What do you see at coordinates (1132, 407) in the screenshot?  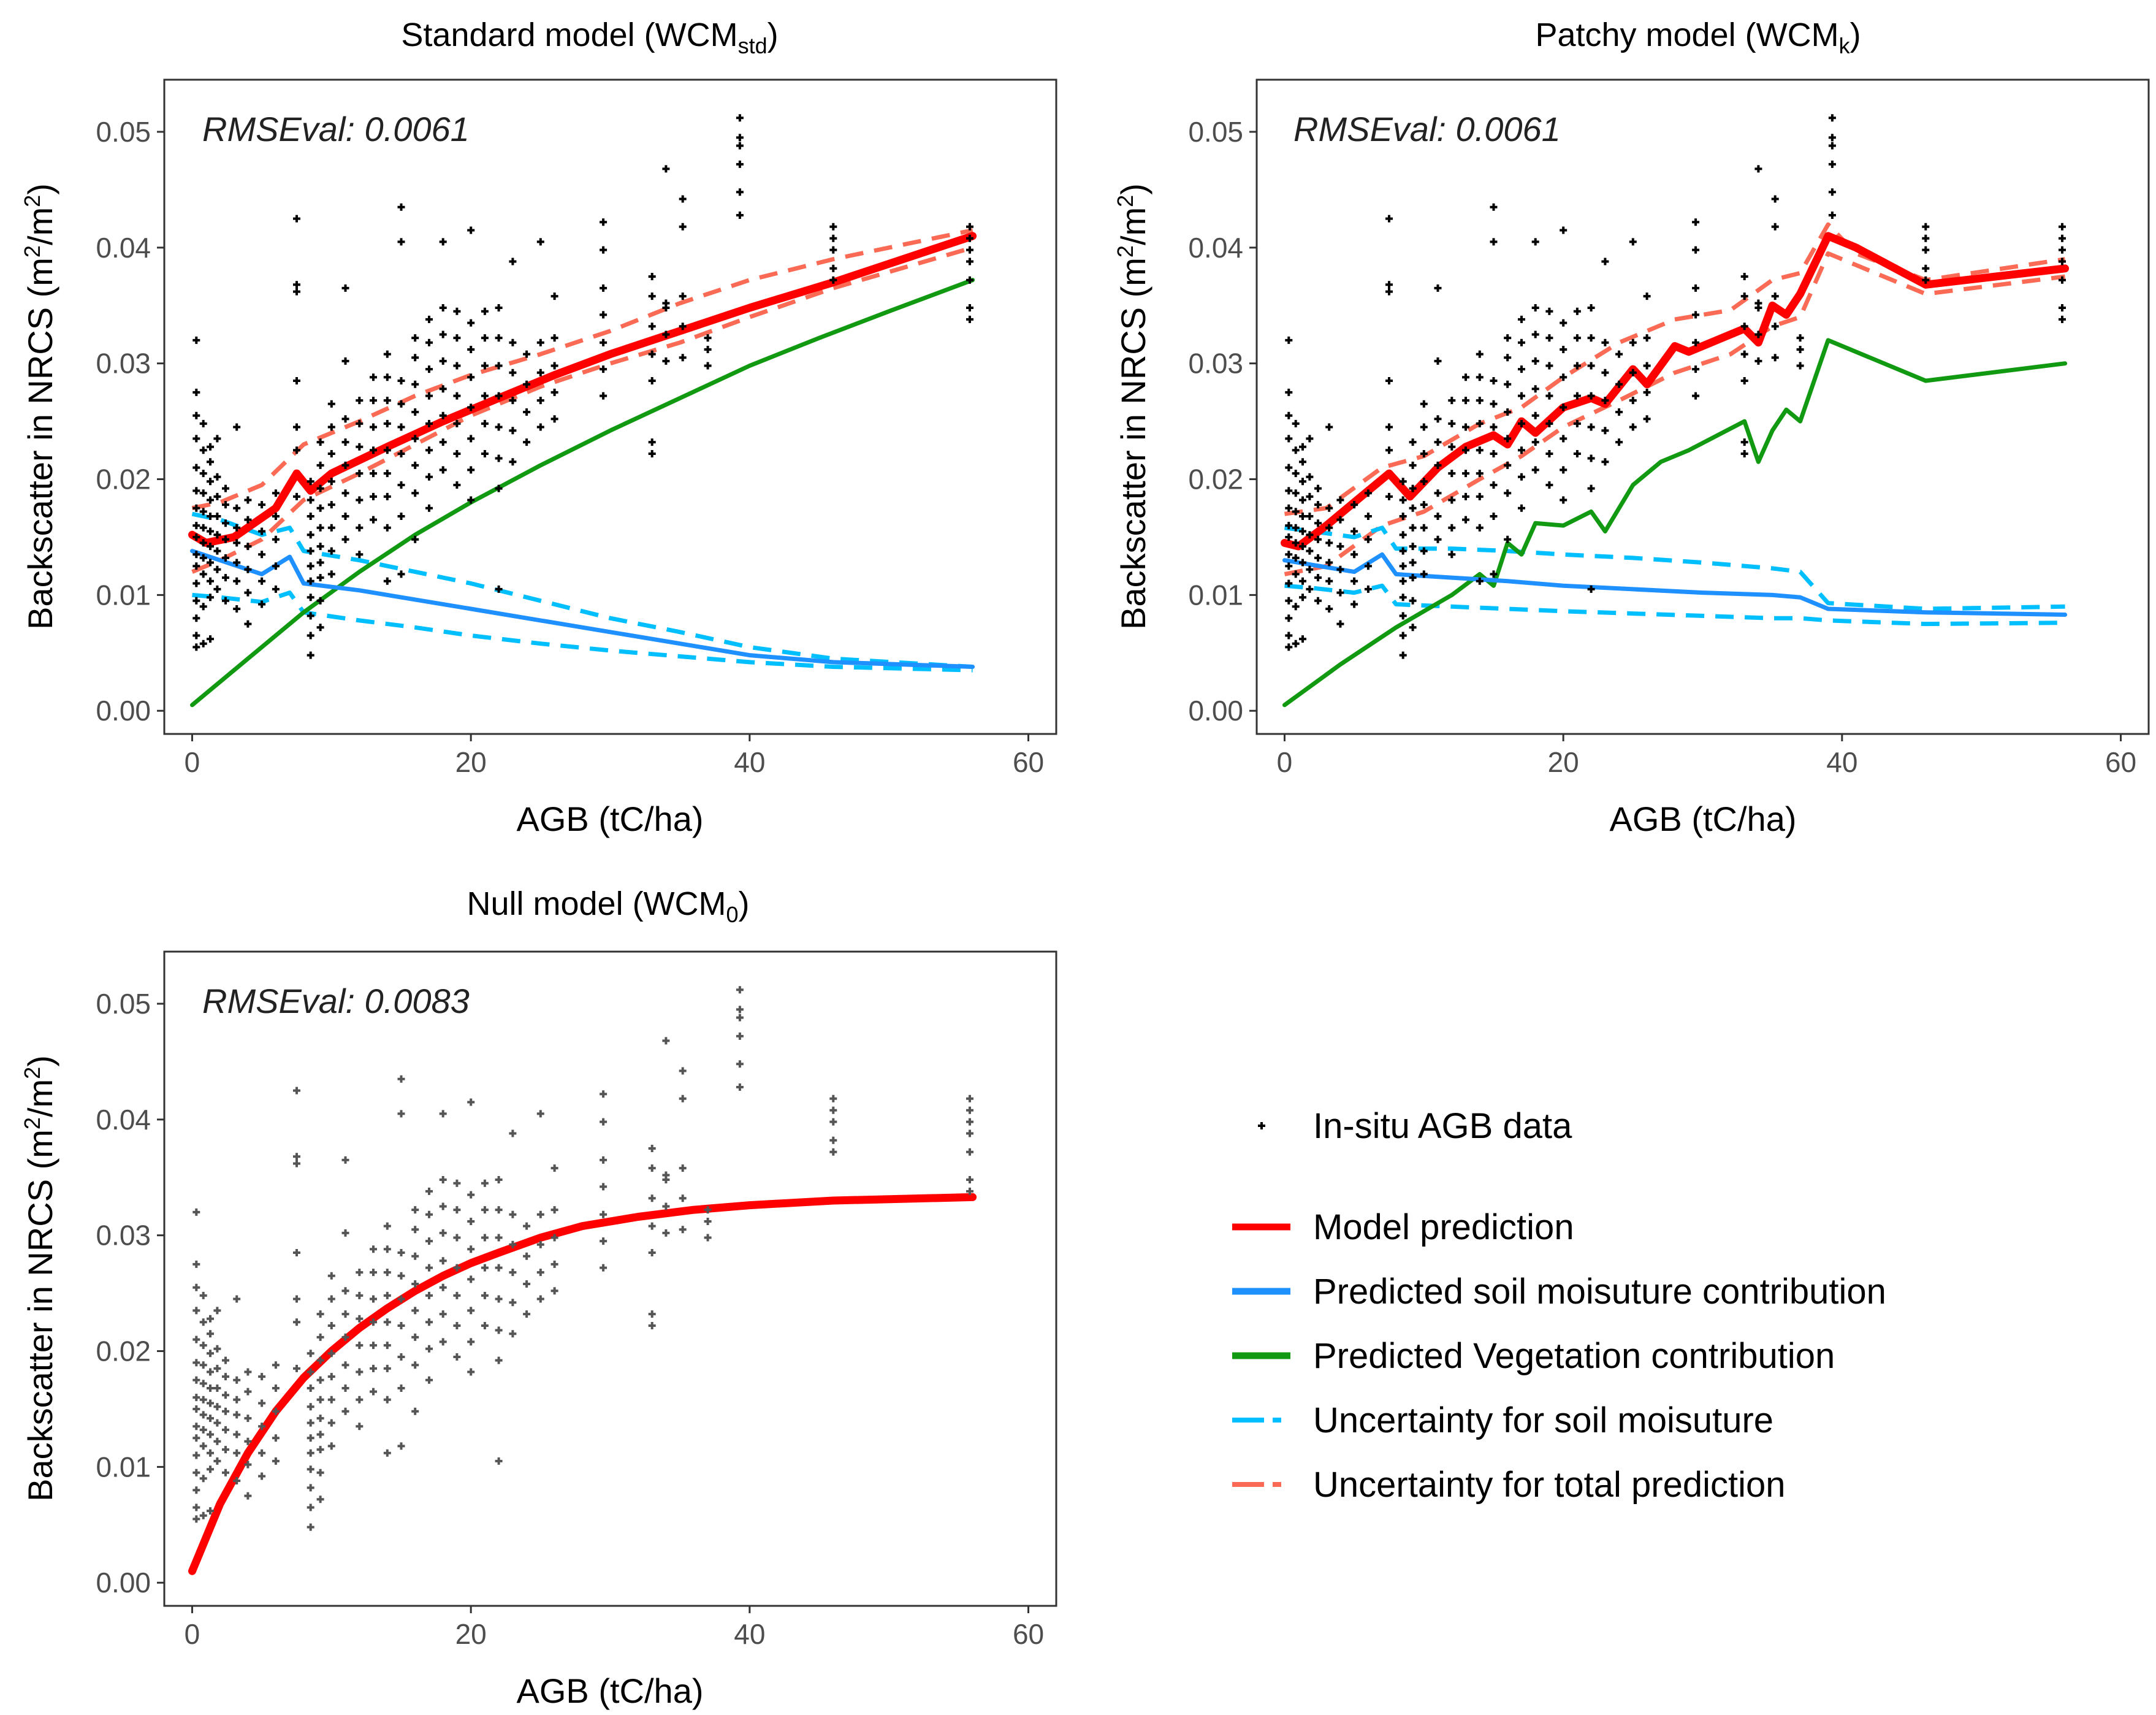 I see `y-axis-label: Backscatter in NRCS (m2/m2)` at bounding box center [1132, 407].